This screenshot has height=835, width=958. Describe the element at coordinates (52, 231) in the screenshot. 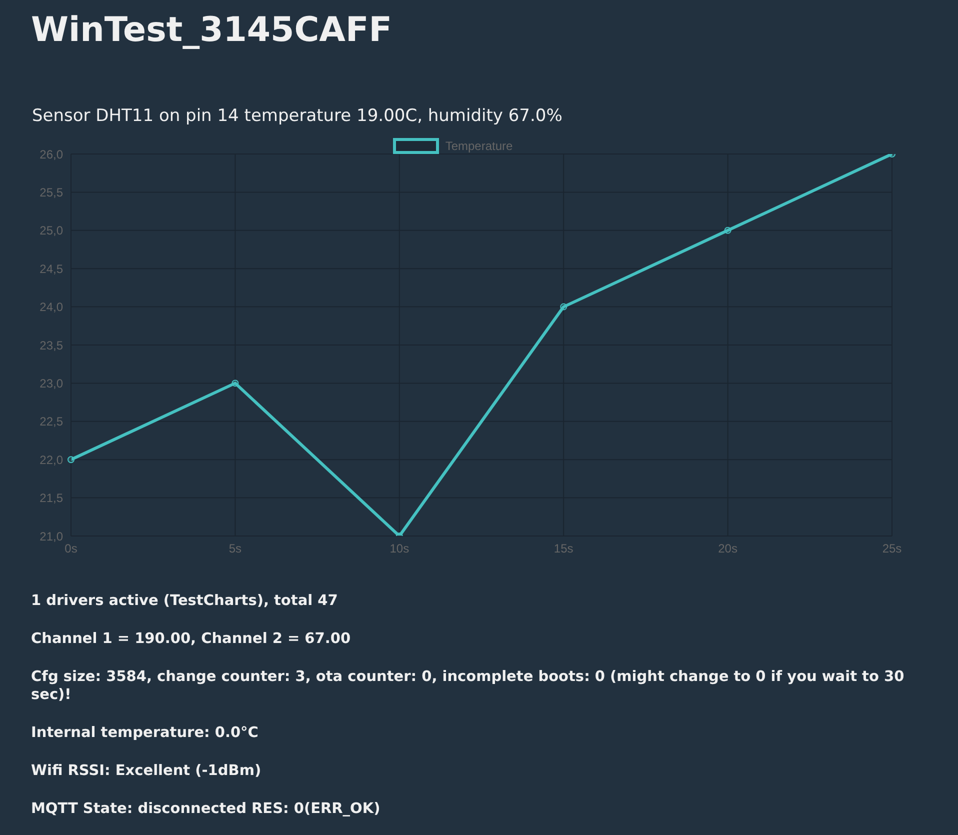

I see `y-tick-label: 25,0` at that location.